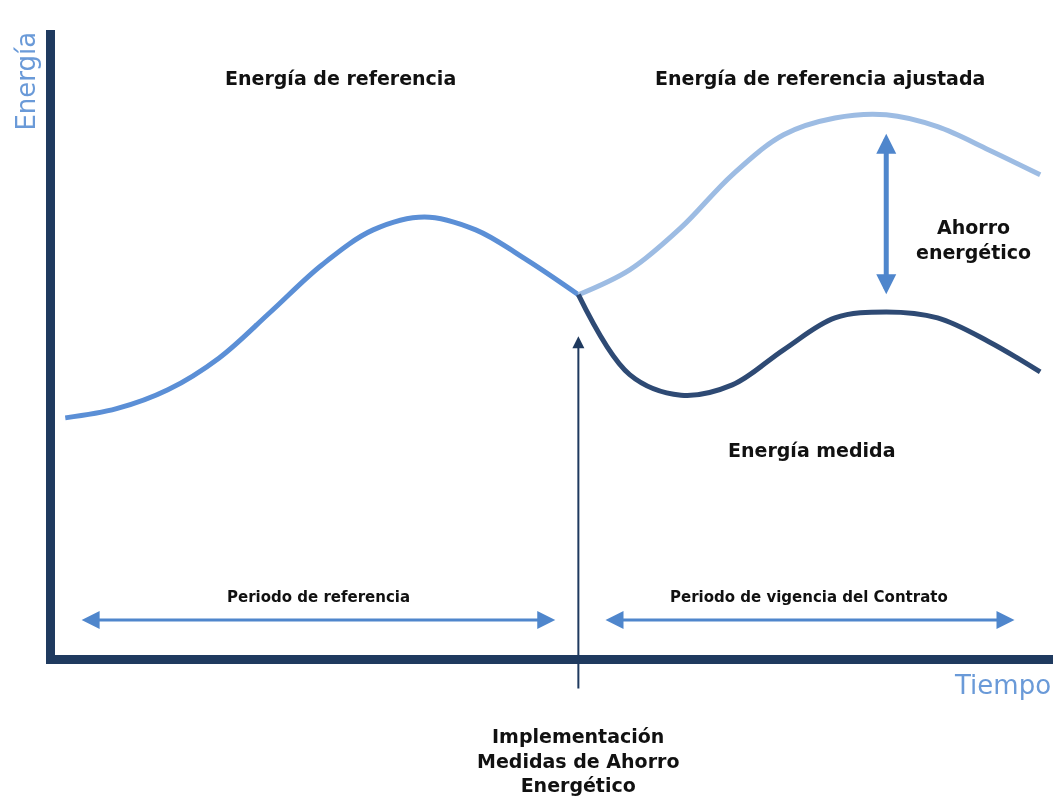 The width and height of the screenshot is (1053, 812). What do you see at coordinates (820, 78) in the screenshot?
I see `text: Energía de referencia ajustada` at bounding box center [820, 78].